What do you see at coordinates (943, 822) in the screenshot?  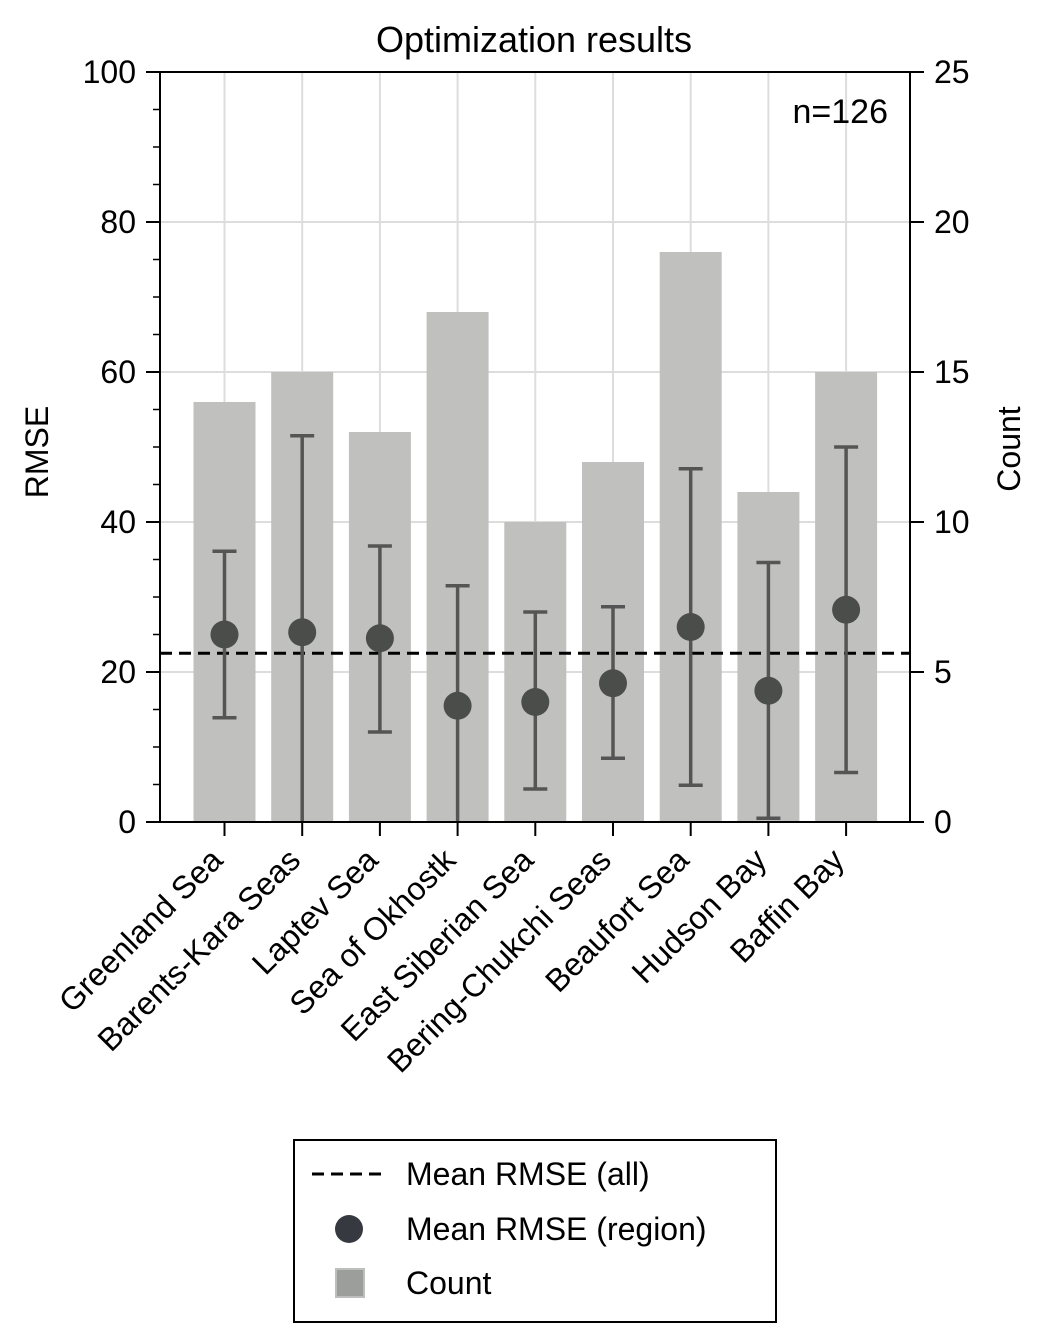 I see `y2-tick-label: 0` at bounding box center [943, 822].